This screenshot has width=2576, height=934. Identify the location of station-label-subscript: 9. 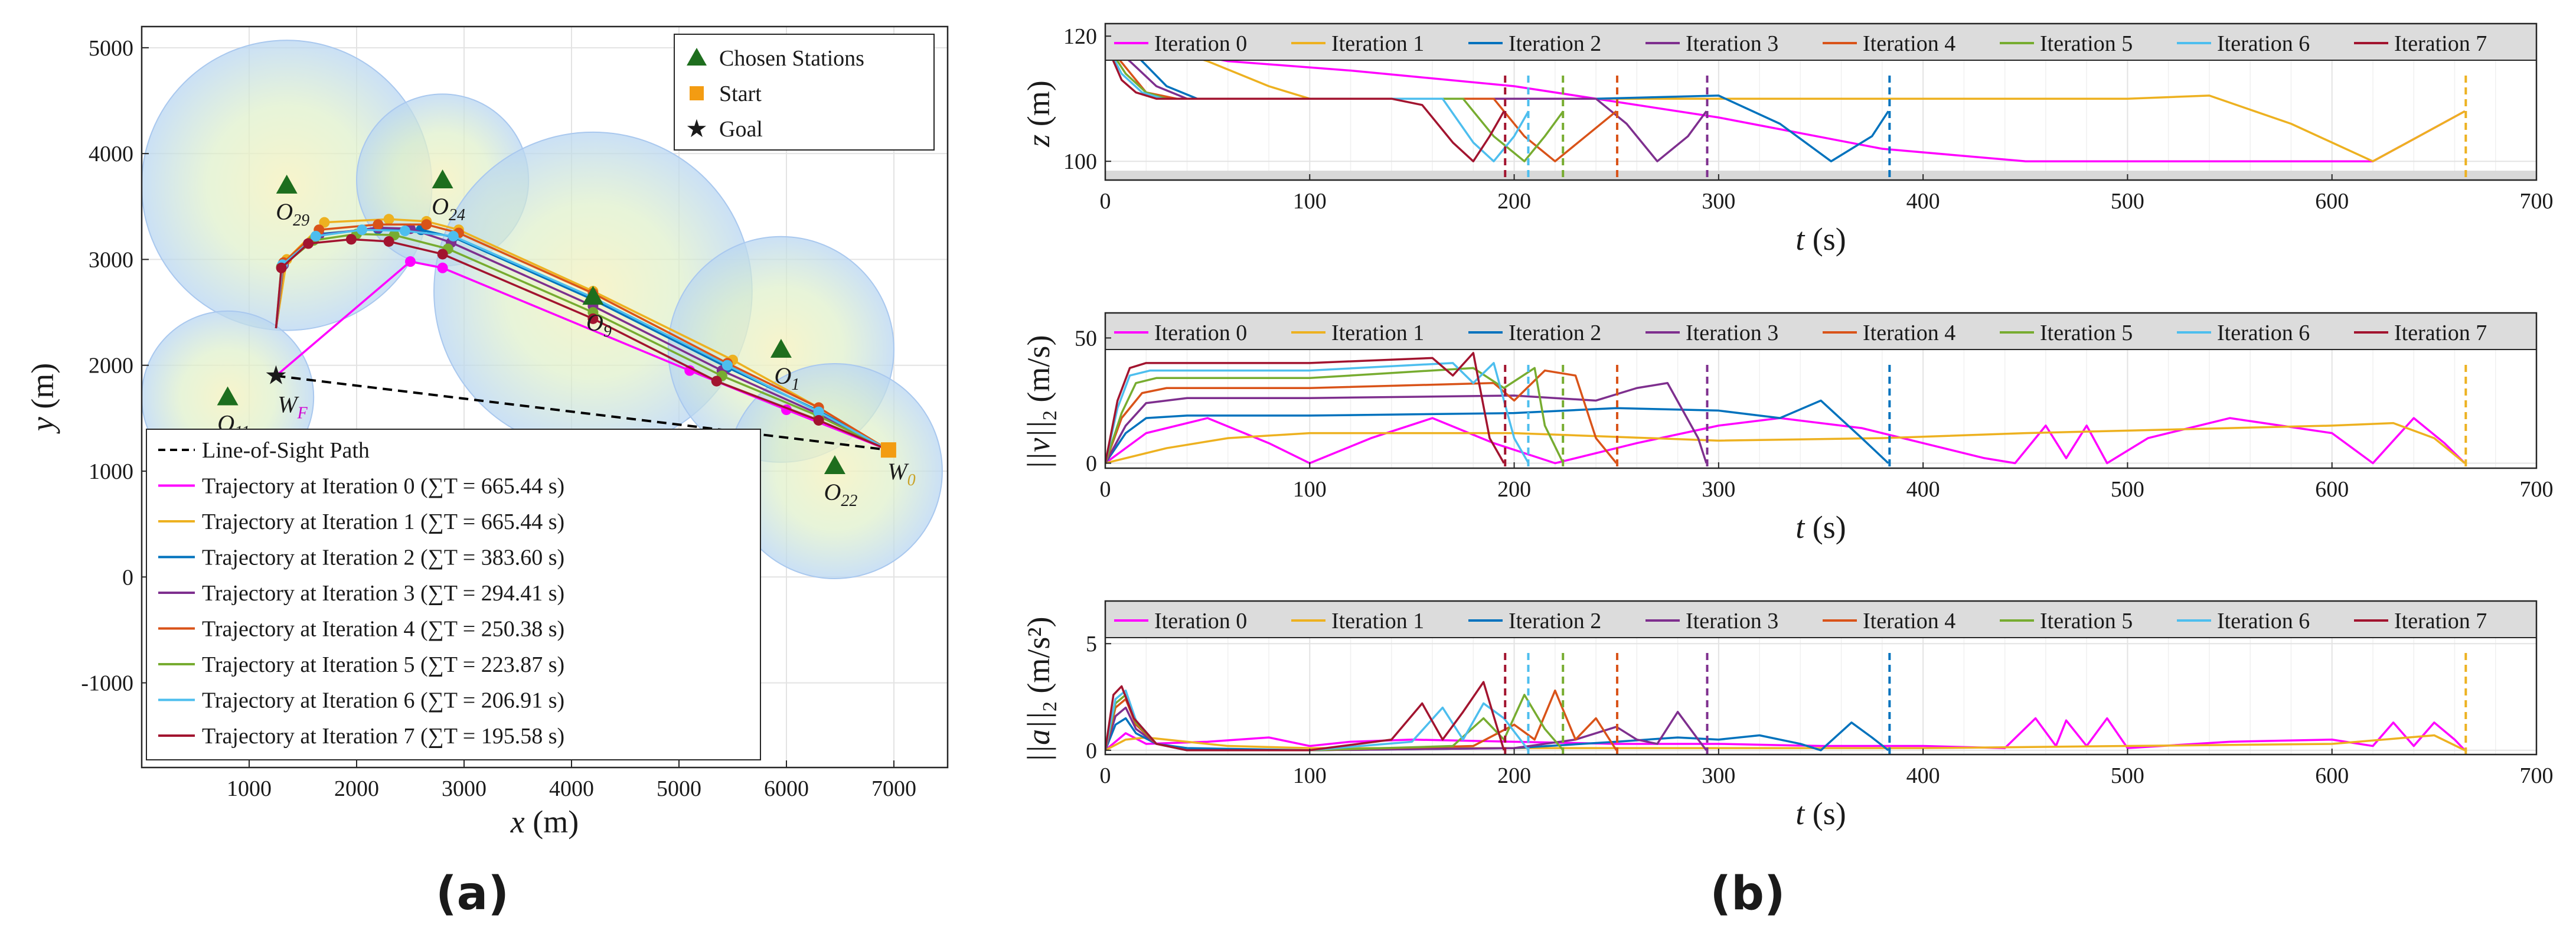
(607, 332).